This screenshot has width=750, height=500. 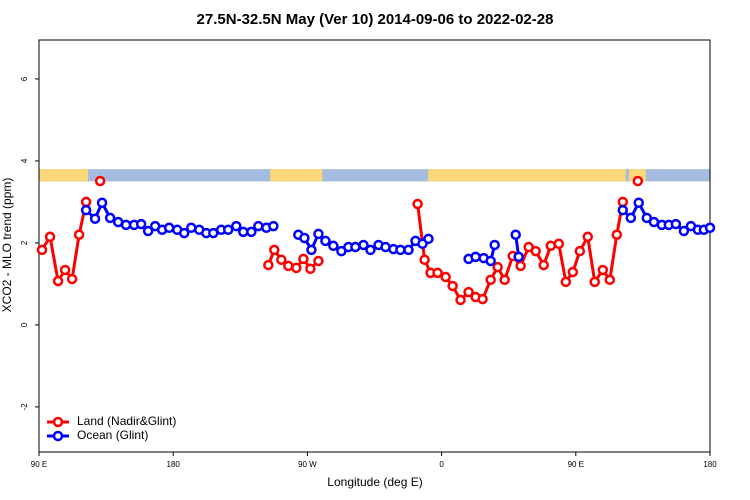 I want to click on y-tick-label: 4, so click(x=24, y=160).